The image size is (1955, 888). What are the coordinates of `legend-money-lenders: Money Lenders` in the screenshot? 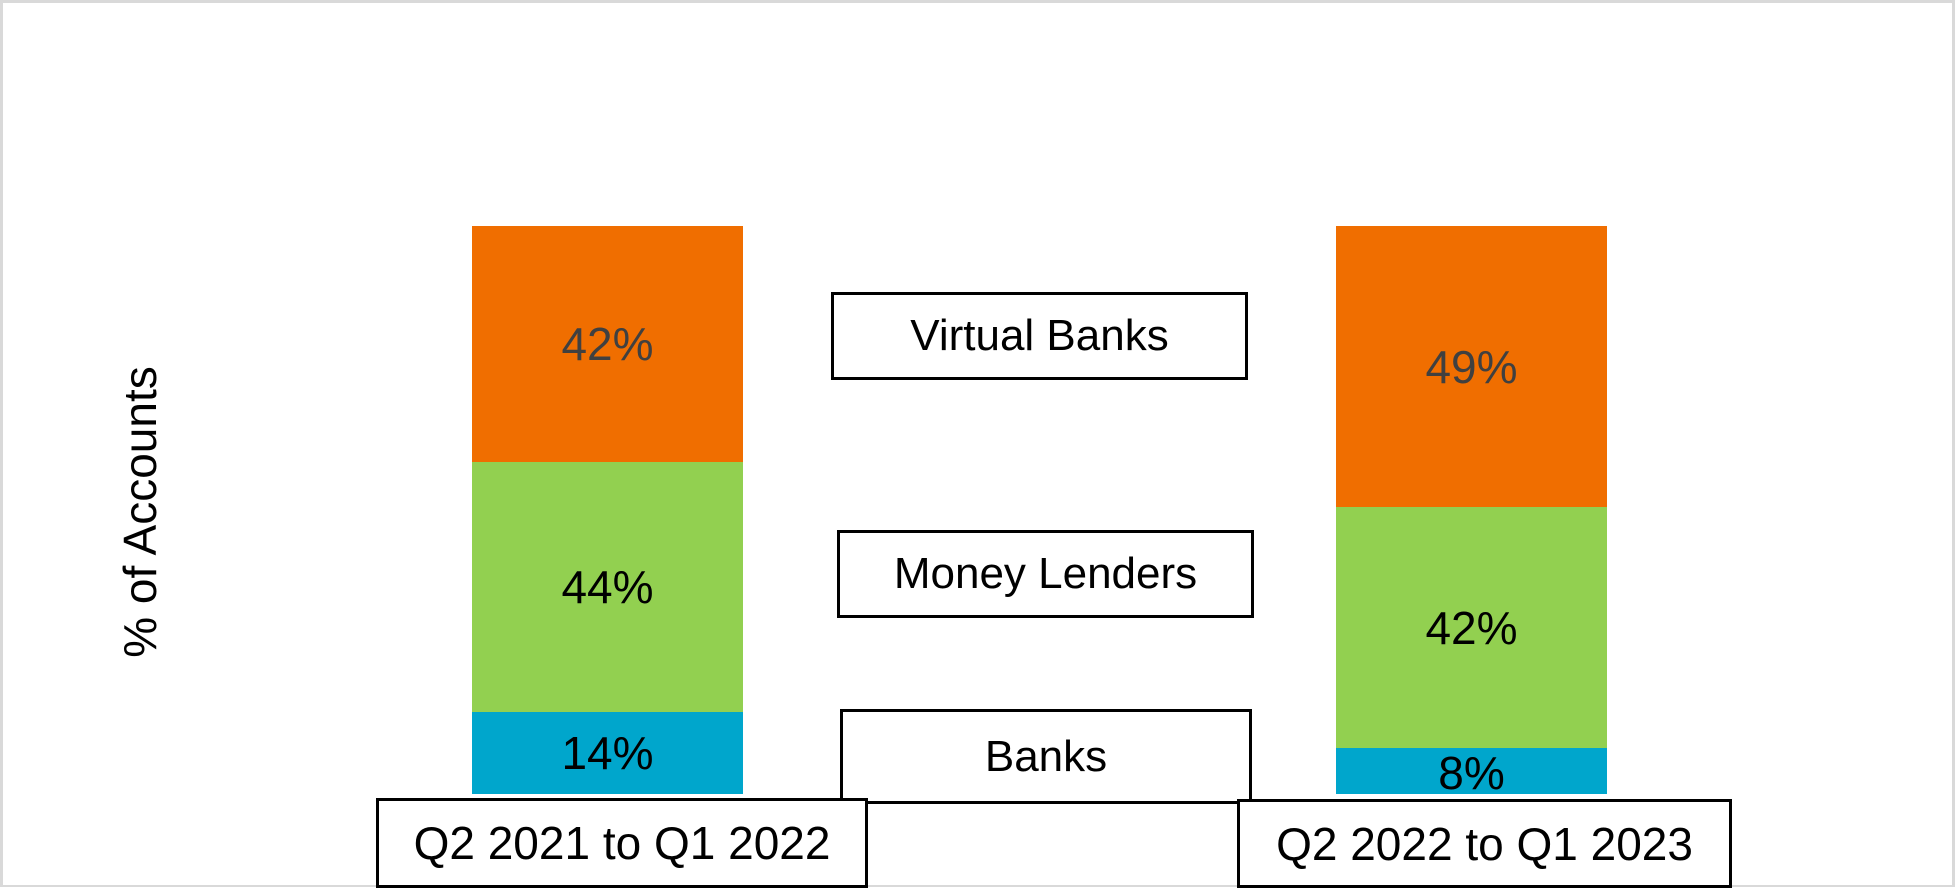 It's located at (1045, 574).